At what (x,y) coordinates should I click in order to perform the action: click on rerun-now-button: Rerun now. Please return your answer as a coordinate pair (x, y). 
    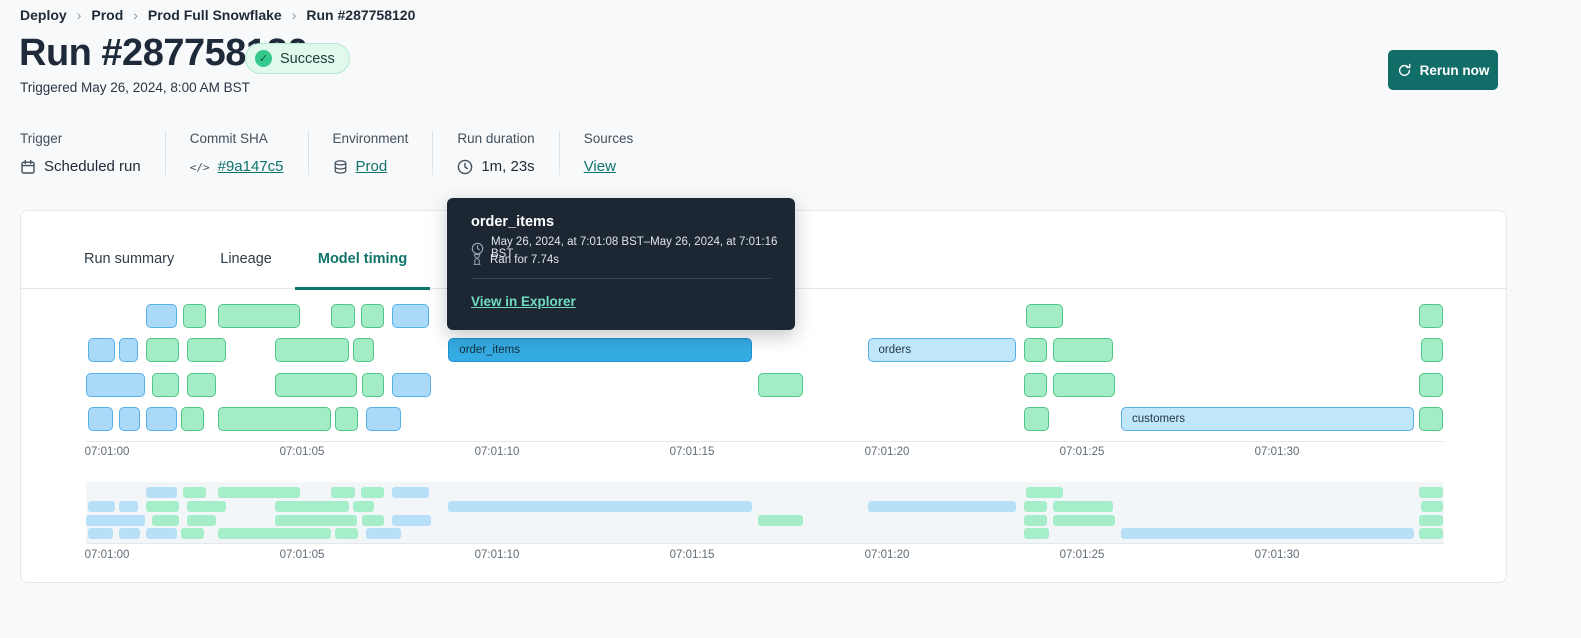
    Looking at the image, I should click on (1443, 70).